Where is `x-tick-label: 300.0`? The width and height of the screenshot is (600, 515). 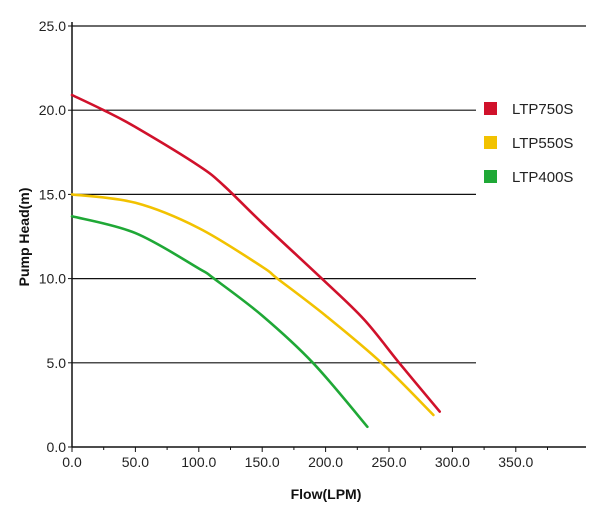
x-tick-label: 300.0 is located at coordinates (452, 462).